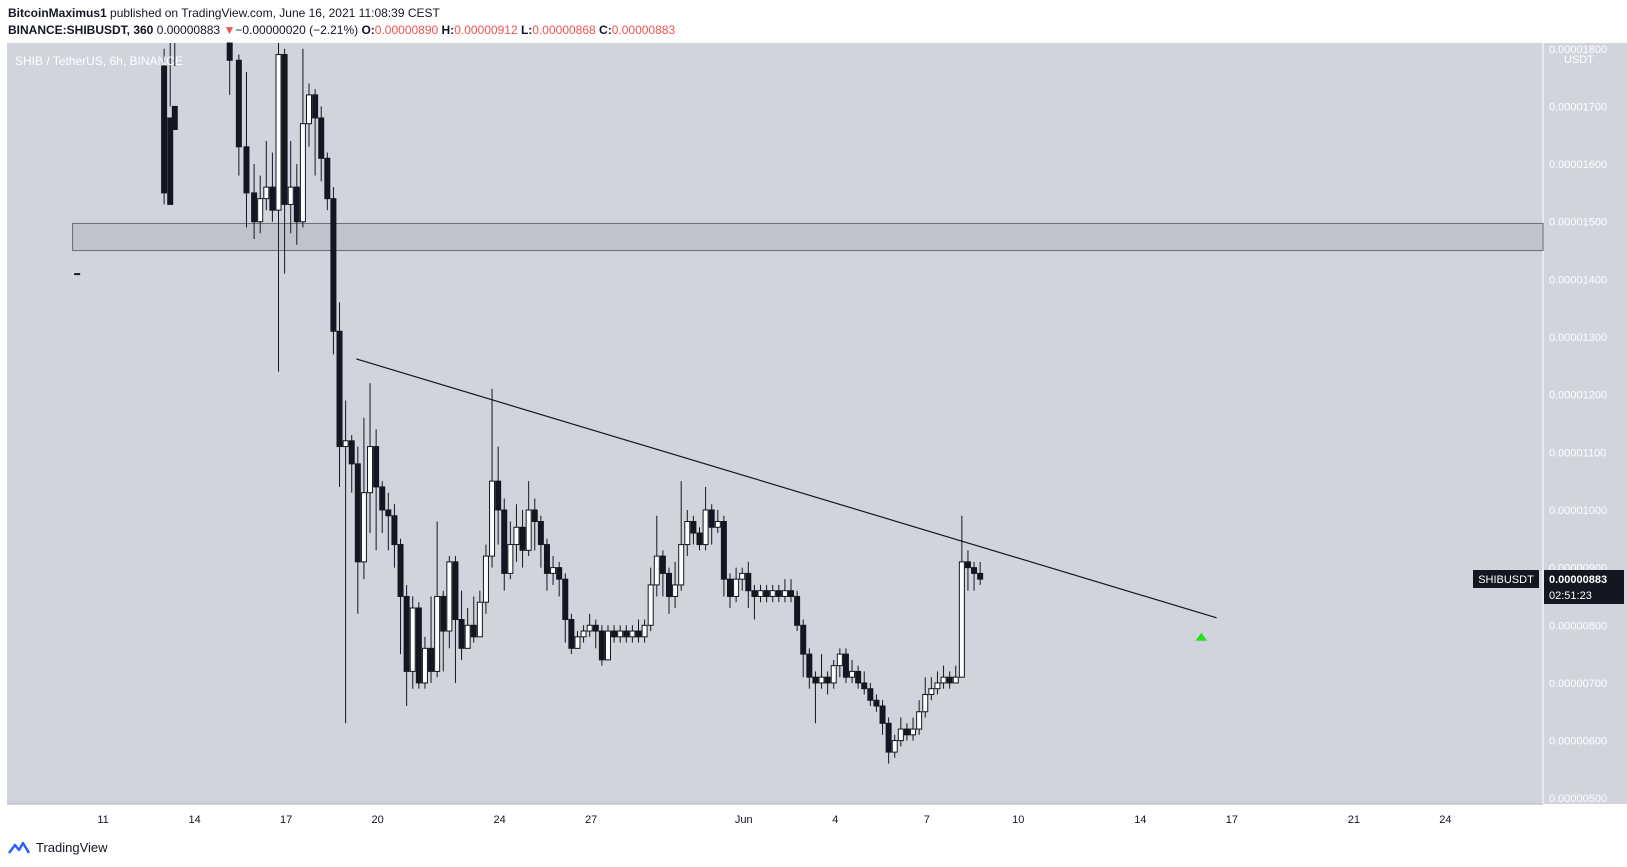 This screenshot has width=1627, height=867. I want to click on resistance-zone, so click(808, 237).